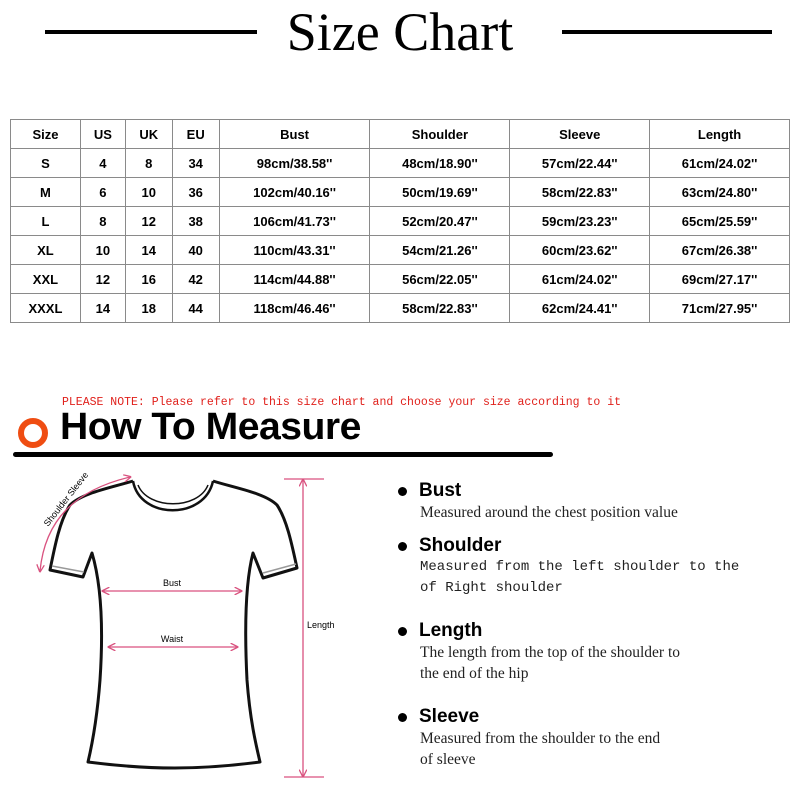  I want to click on table-cell: 65cm/25.59'', so click(719, 221).